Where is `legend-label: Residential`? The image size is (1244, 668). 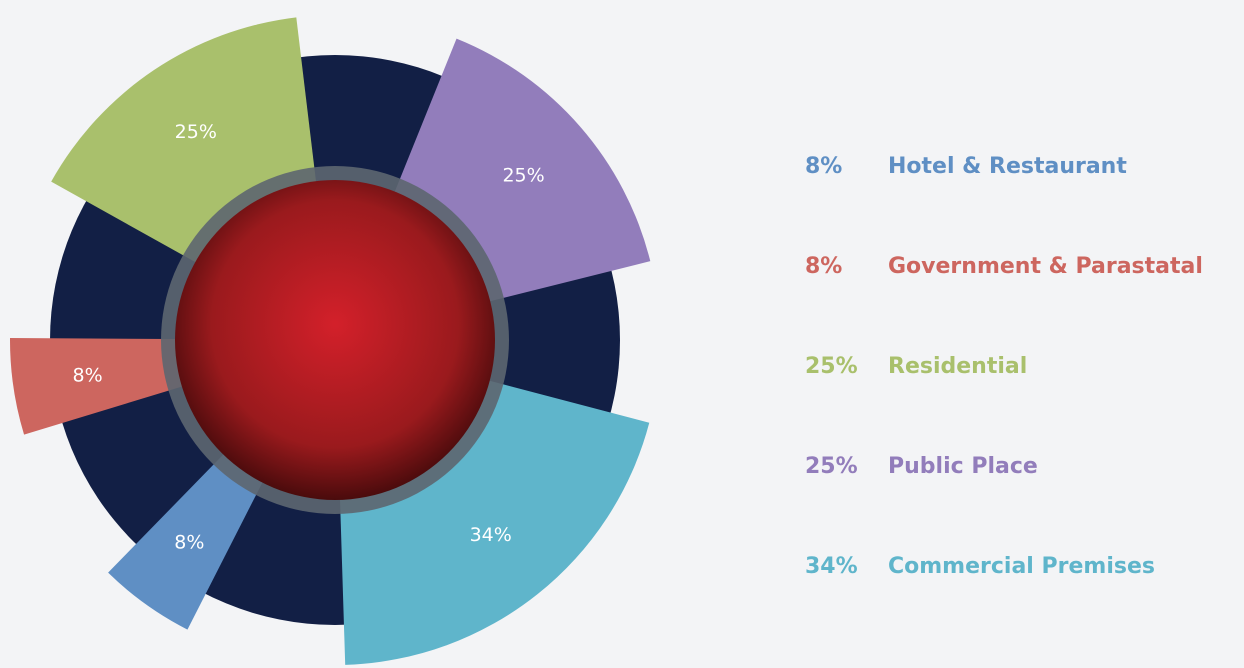 legend-label: Residential is located at coordinates (957, 366).